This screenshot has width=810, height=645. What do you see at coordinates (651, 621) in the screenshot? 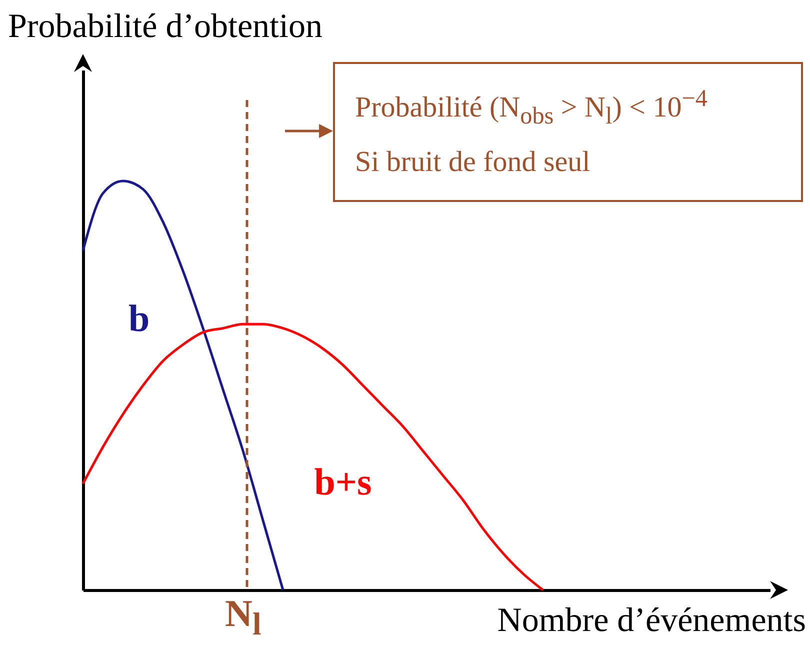
I see `x-axis-title: Nombre d’événements` at bounding box center [651, 621].